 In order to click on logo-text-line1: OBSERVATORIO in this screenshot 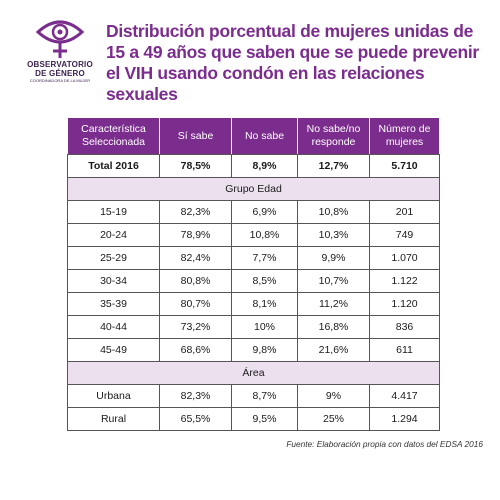, I will do `click(60, 64)`.